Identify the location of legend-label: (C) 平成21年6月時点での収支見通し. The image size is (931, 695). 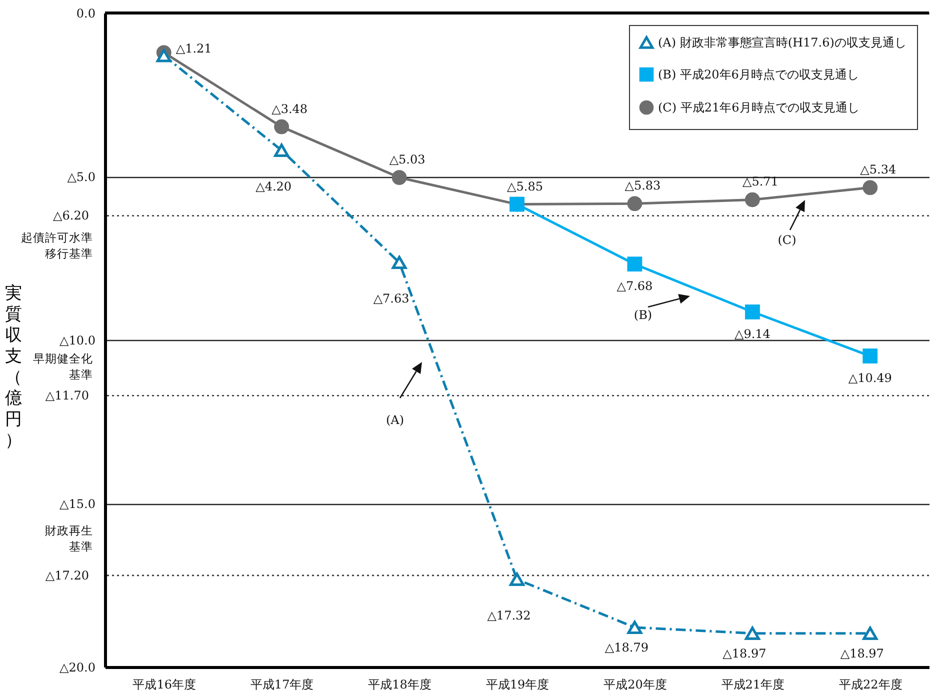
(759, 107).